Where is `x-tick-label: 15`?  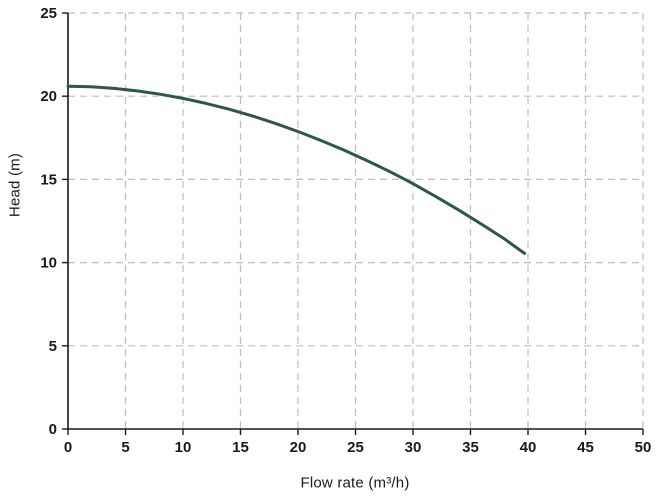
x-tick-label: 15 is located at coordinates (240, 447).